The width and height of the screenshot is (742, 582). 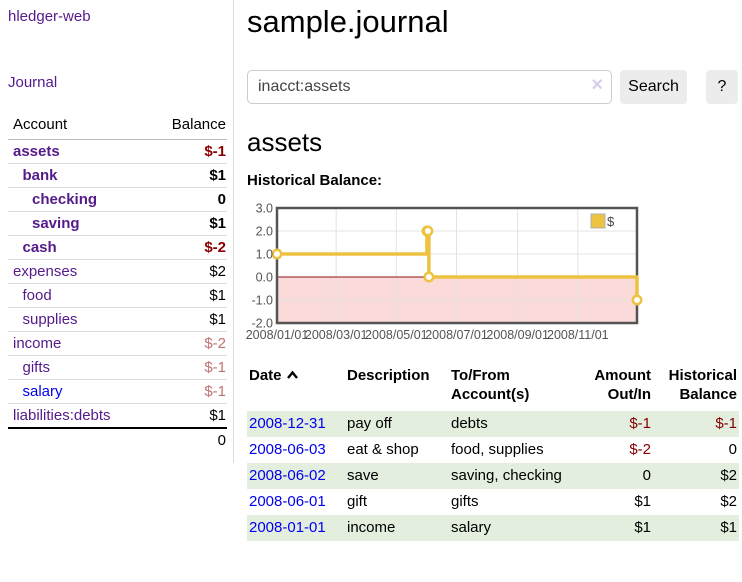 What do you see at coordinates (33, 82) in the screenshot?
I see `nav-journal-link: Journal` at bounding box center [33, 82].